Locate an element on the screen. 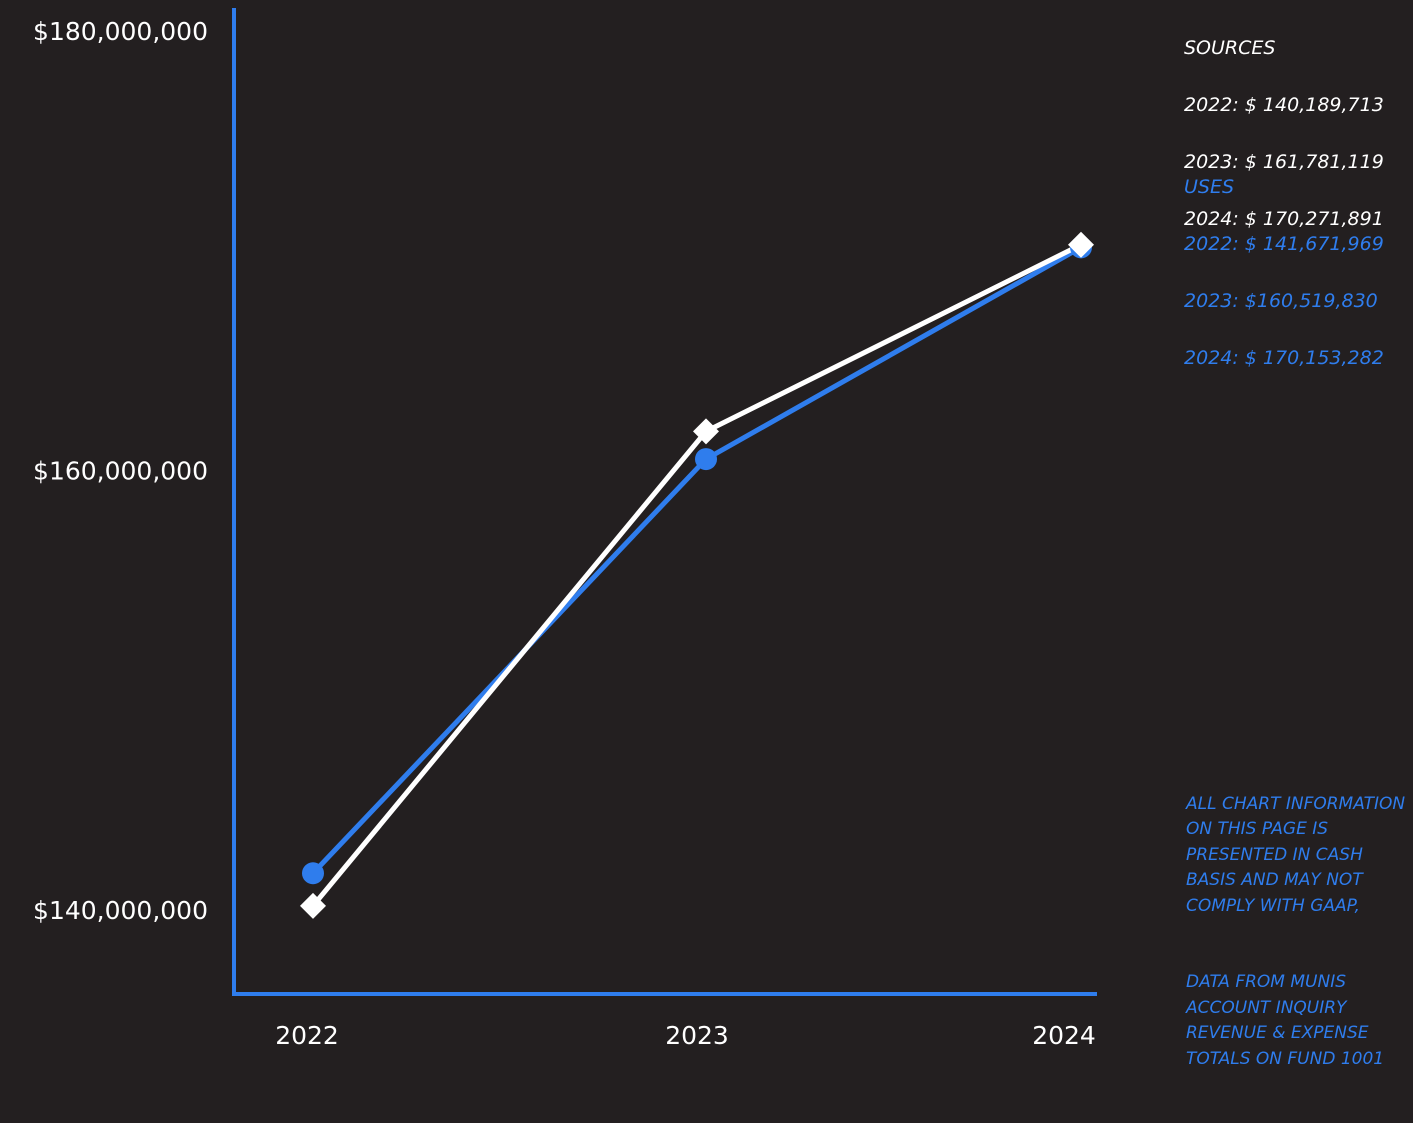 The height and width of the screenshot is (1123, 1413). sources-line-2023: 2023: $ 161,781,119 is located at coordinates (1284, 161).